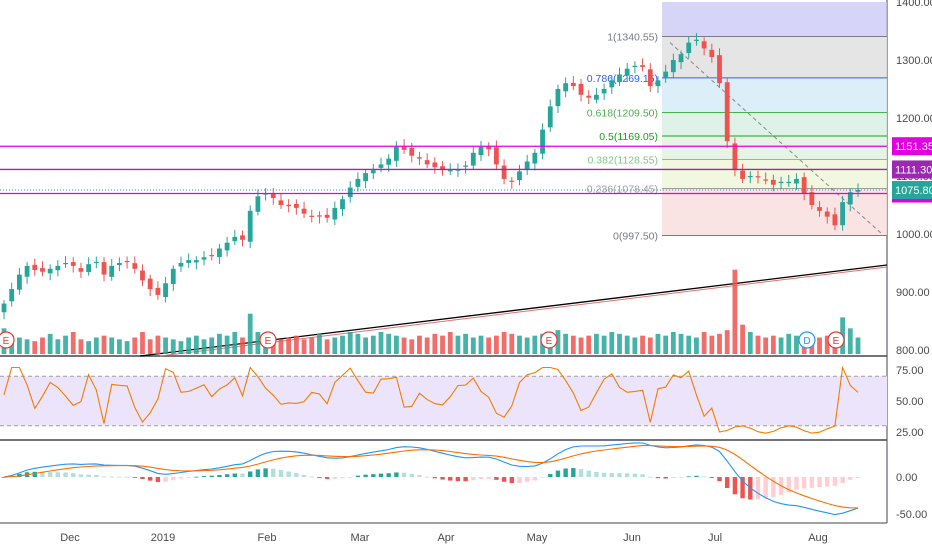 This screenshot has width=932, height=555. Describe the element at coordinates (776, 138) in the screenshot. I see `fib-trend-line` at that location.